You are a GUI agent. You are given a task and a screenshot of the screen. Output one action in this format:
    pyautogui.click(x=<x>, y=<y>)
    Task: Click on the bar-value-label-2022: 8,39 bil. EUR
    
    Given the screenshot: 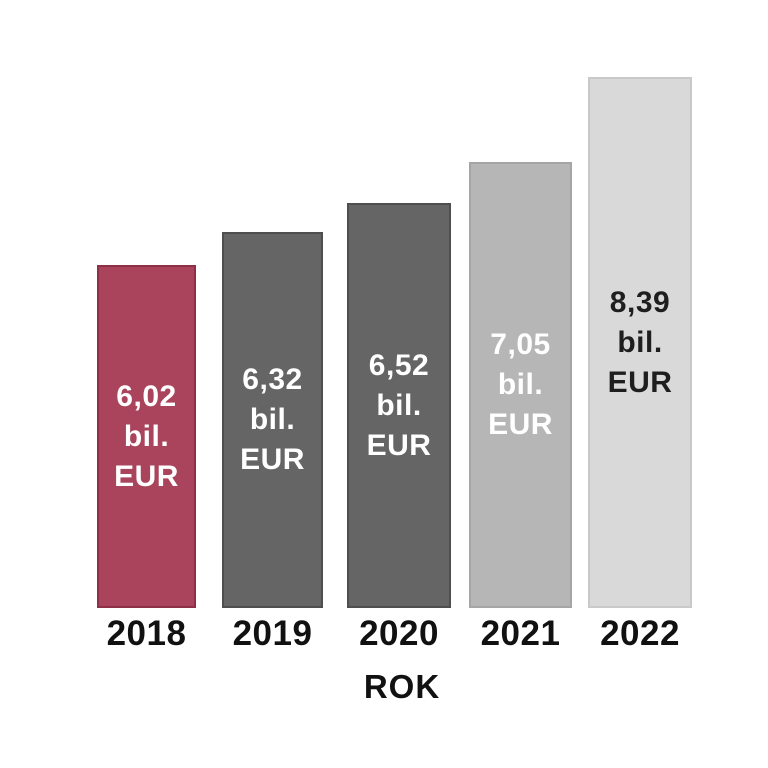 What is the action you would take?
    pyautogui.click(x=640, y=343)
    